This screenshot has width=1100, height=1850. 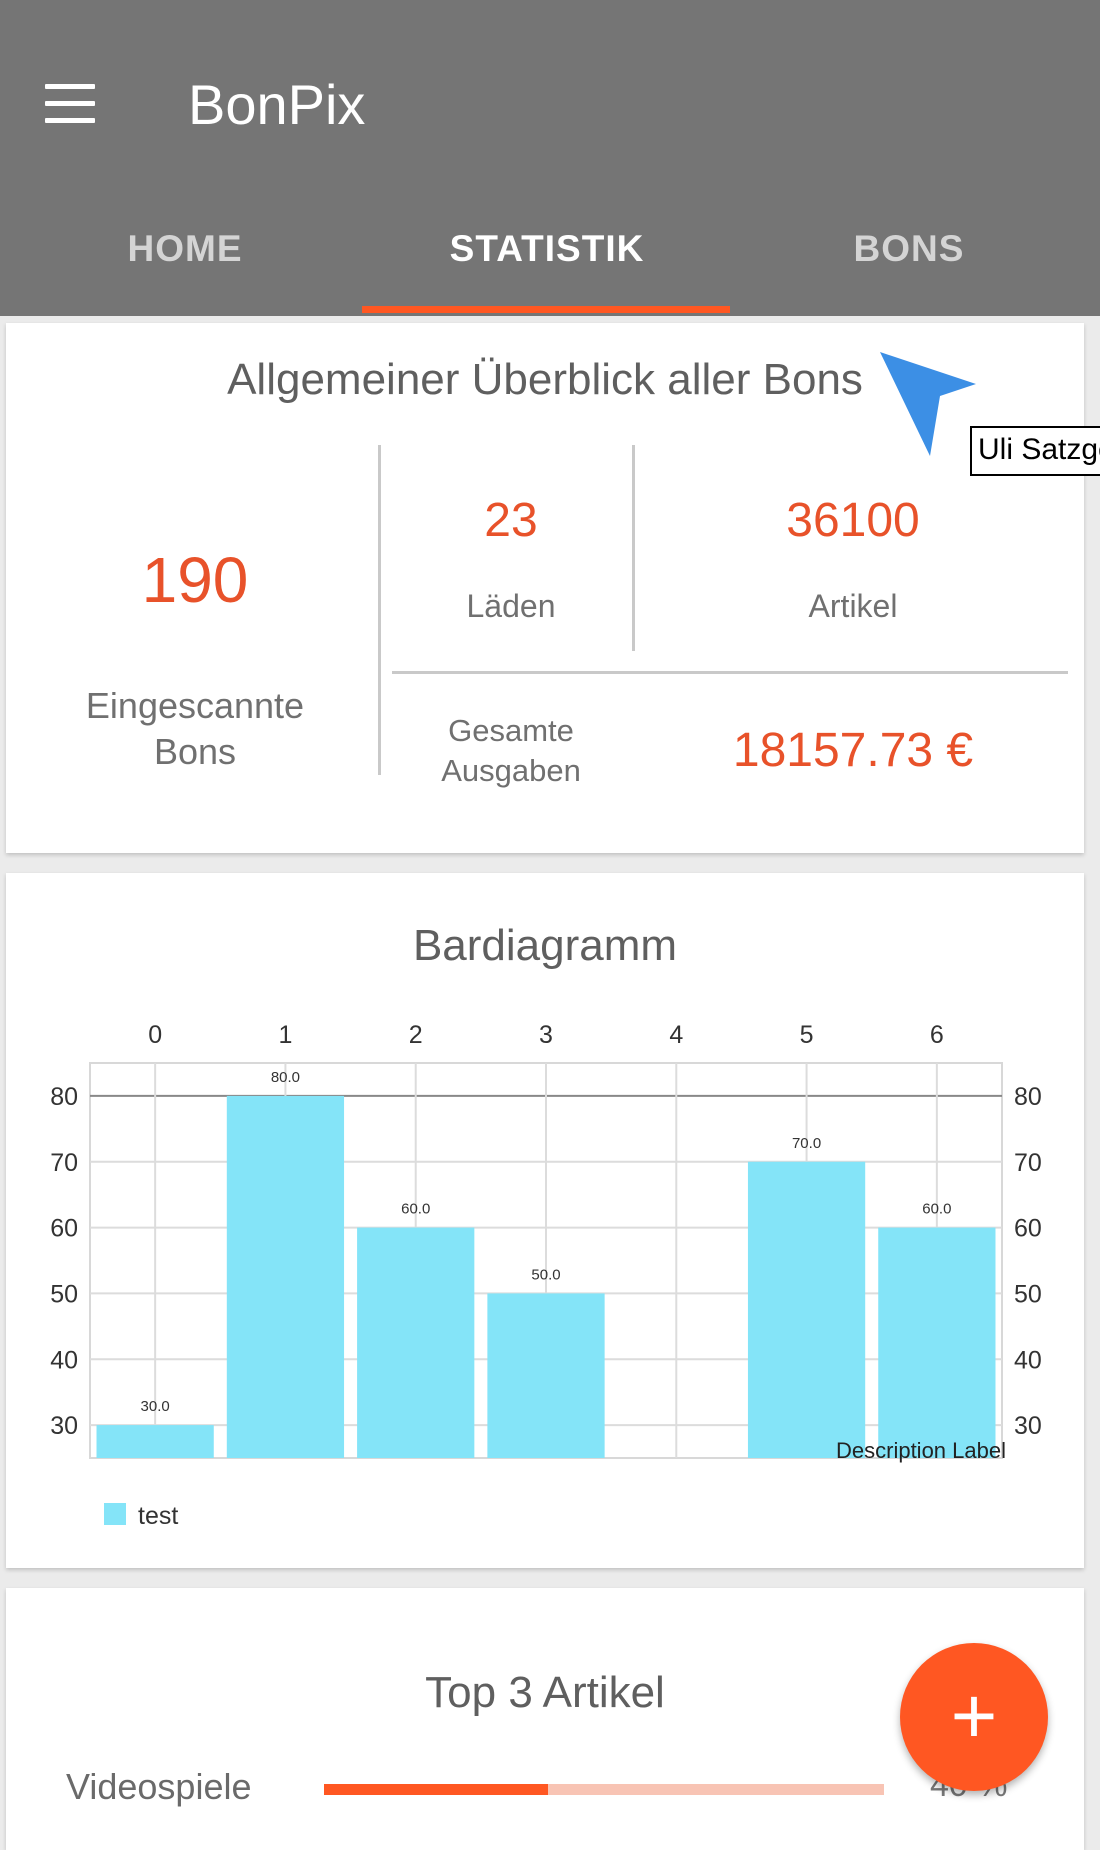 I want to click on y-tick-label-left: 80, so click(x=64, y=1097).